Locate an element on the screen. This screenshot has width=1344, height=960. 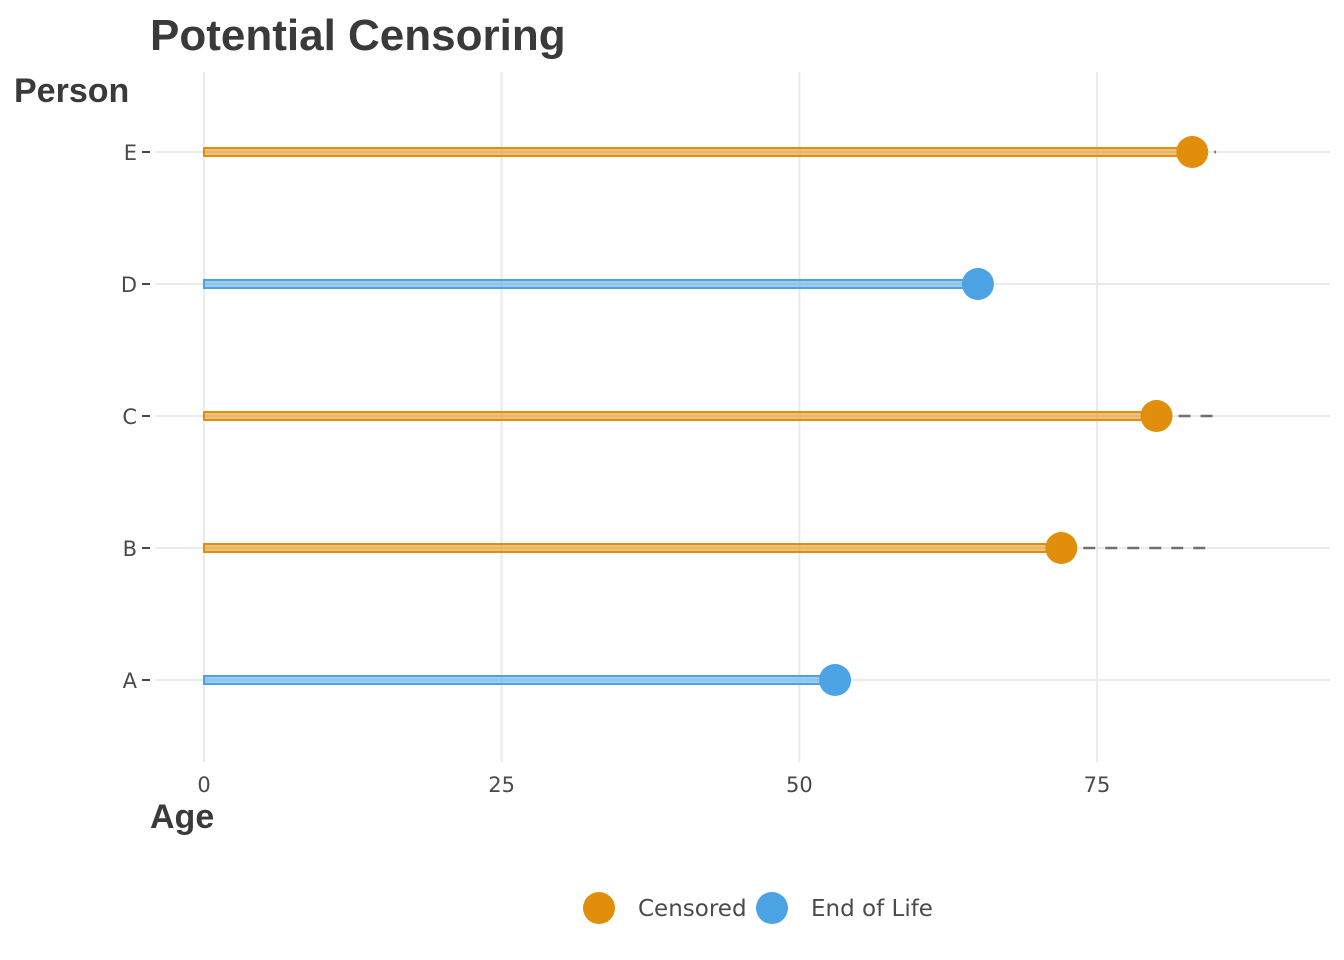
bar-E is located at coordinates (698, 152).